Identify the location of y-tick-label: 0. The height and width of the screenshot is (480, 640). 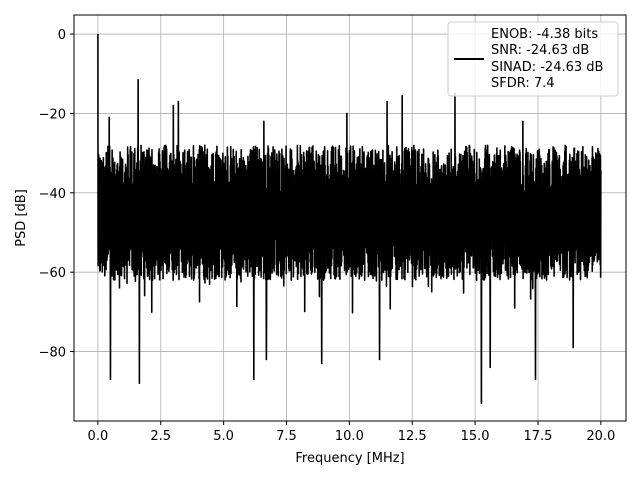
(62, 35).